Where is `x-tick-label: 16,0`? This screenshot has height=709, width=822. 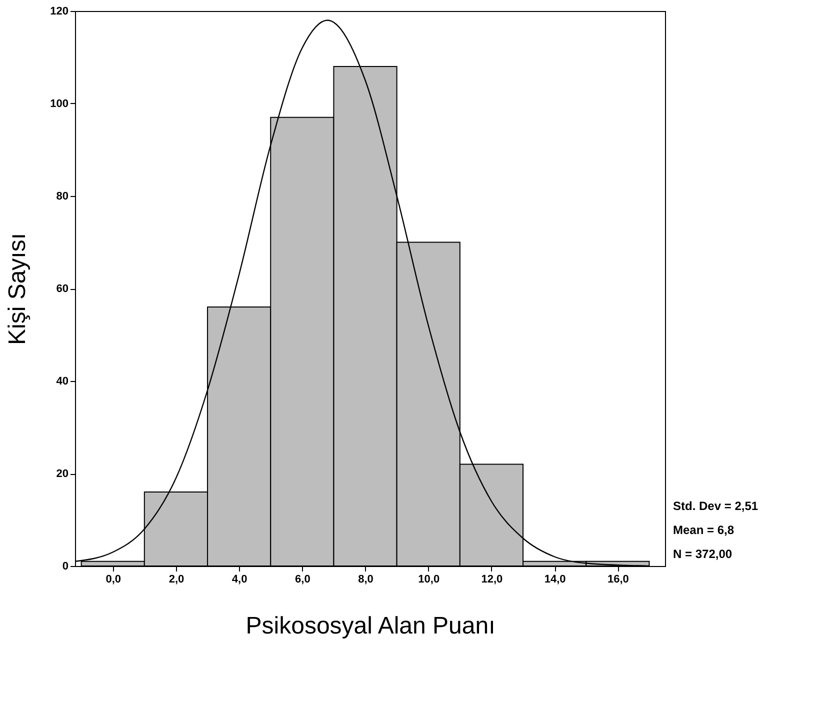 x-tick-label: 16,0 is located at coordinates (618, 580).